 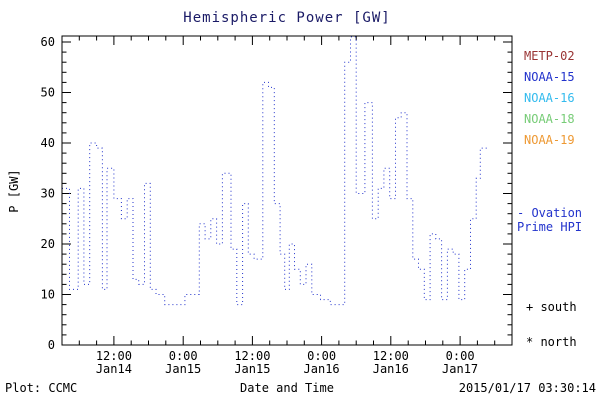 I want to click on legend-item-noaa-16: NOAA-16, so click(x=549, y=98).